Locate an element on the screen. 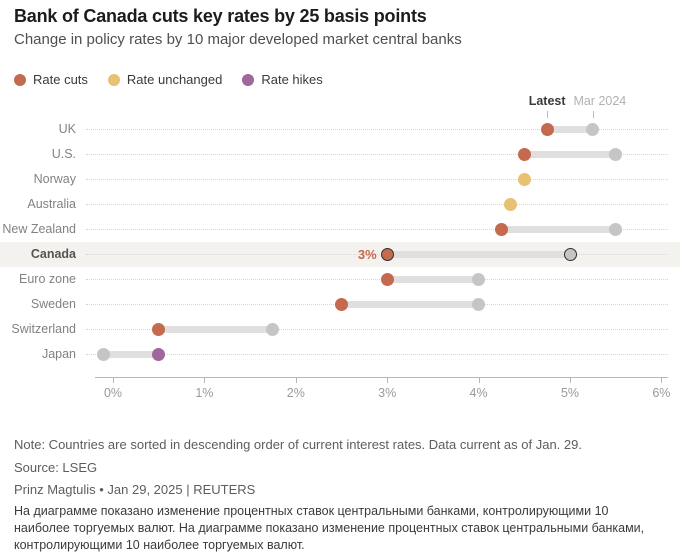 The height and width of the screenshot is (559, 680). legend-item-rate-hikes: Rate hikes is located at coordinates (282, 79).